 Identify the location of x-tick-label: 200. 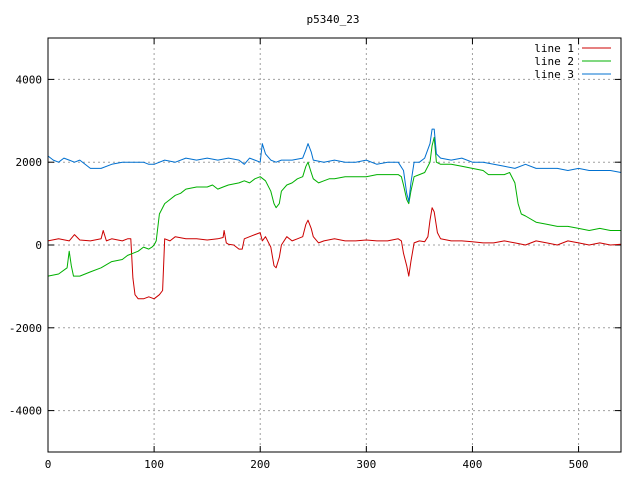
(260, 464).